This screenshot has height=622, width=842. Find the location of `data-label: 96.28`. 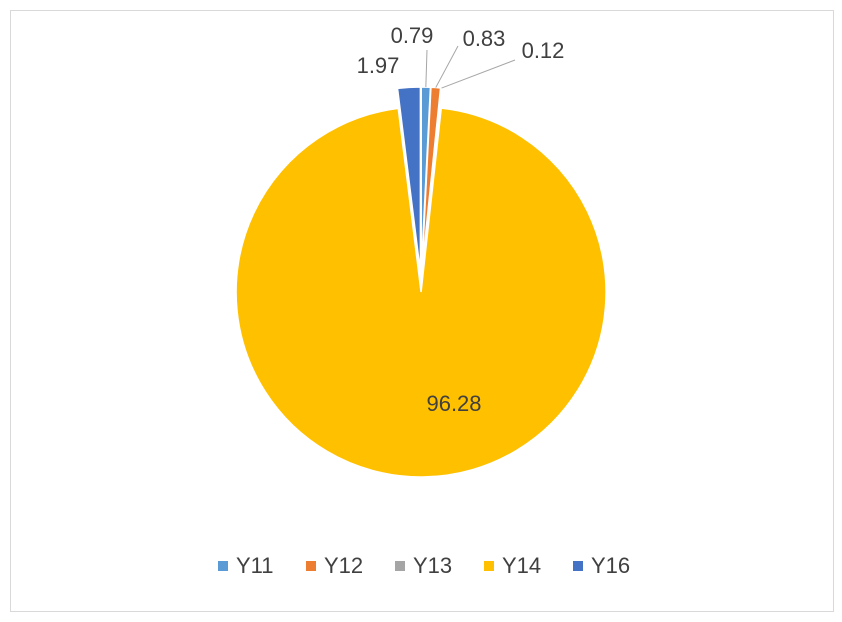

data-label: 96.28 is located at coordinates (453, 403).